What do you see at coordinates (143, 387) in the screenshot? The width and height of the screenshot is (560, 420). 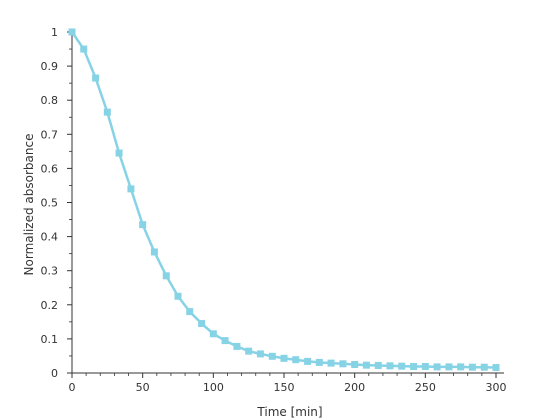 I see `x-tick-label: 50` at bounding box center [143, 387].